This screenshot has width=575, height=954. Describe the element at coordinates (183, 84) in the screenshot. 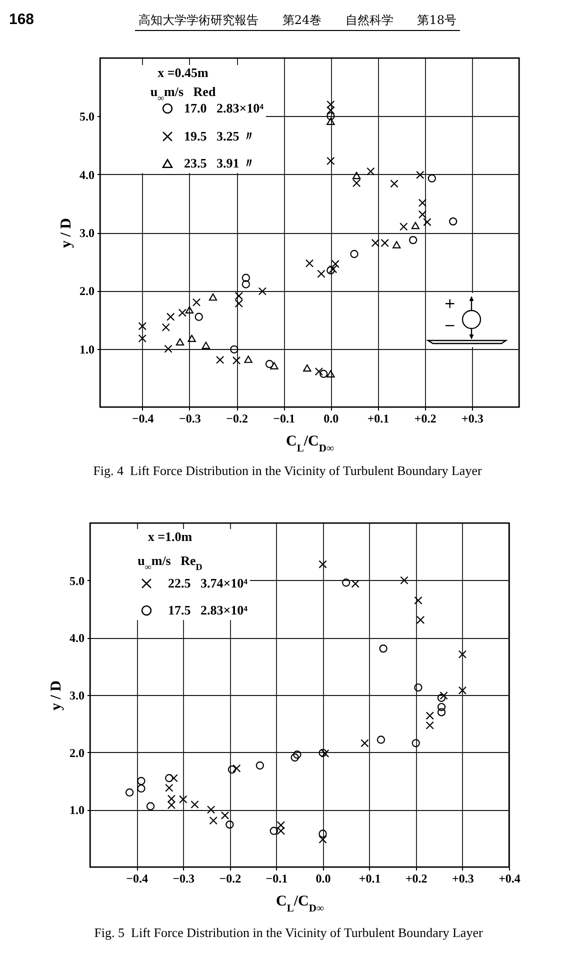

I see `legend-title: x =0.45m u$_{∞}$m/s Red` at that location.